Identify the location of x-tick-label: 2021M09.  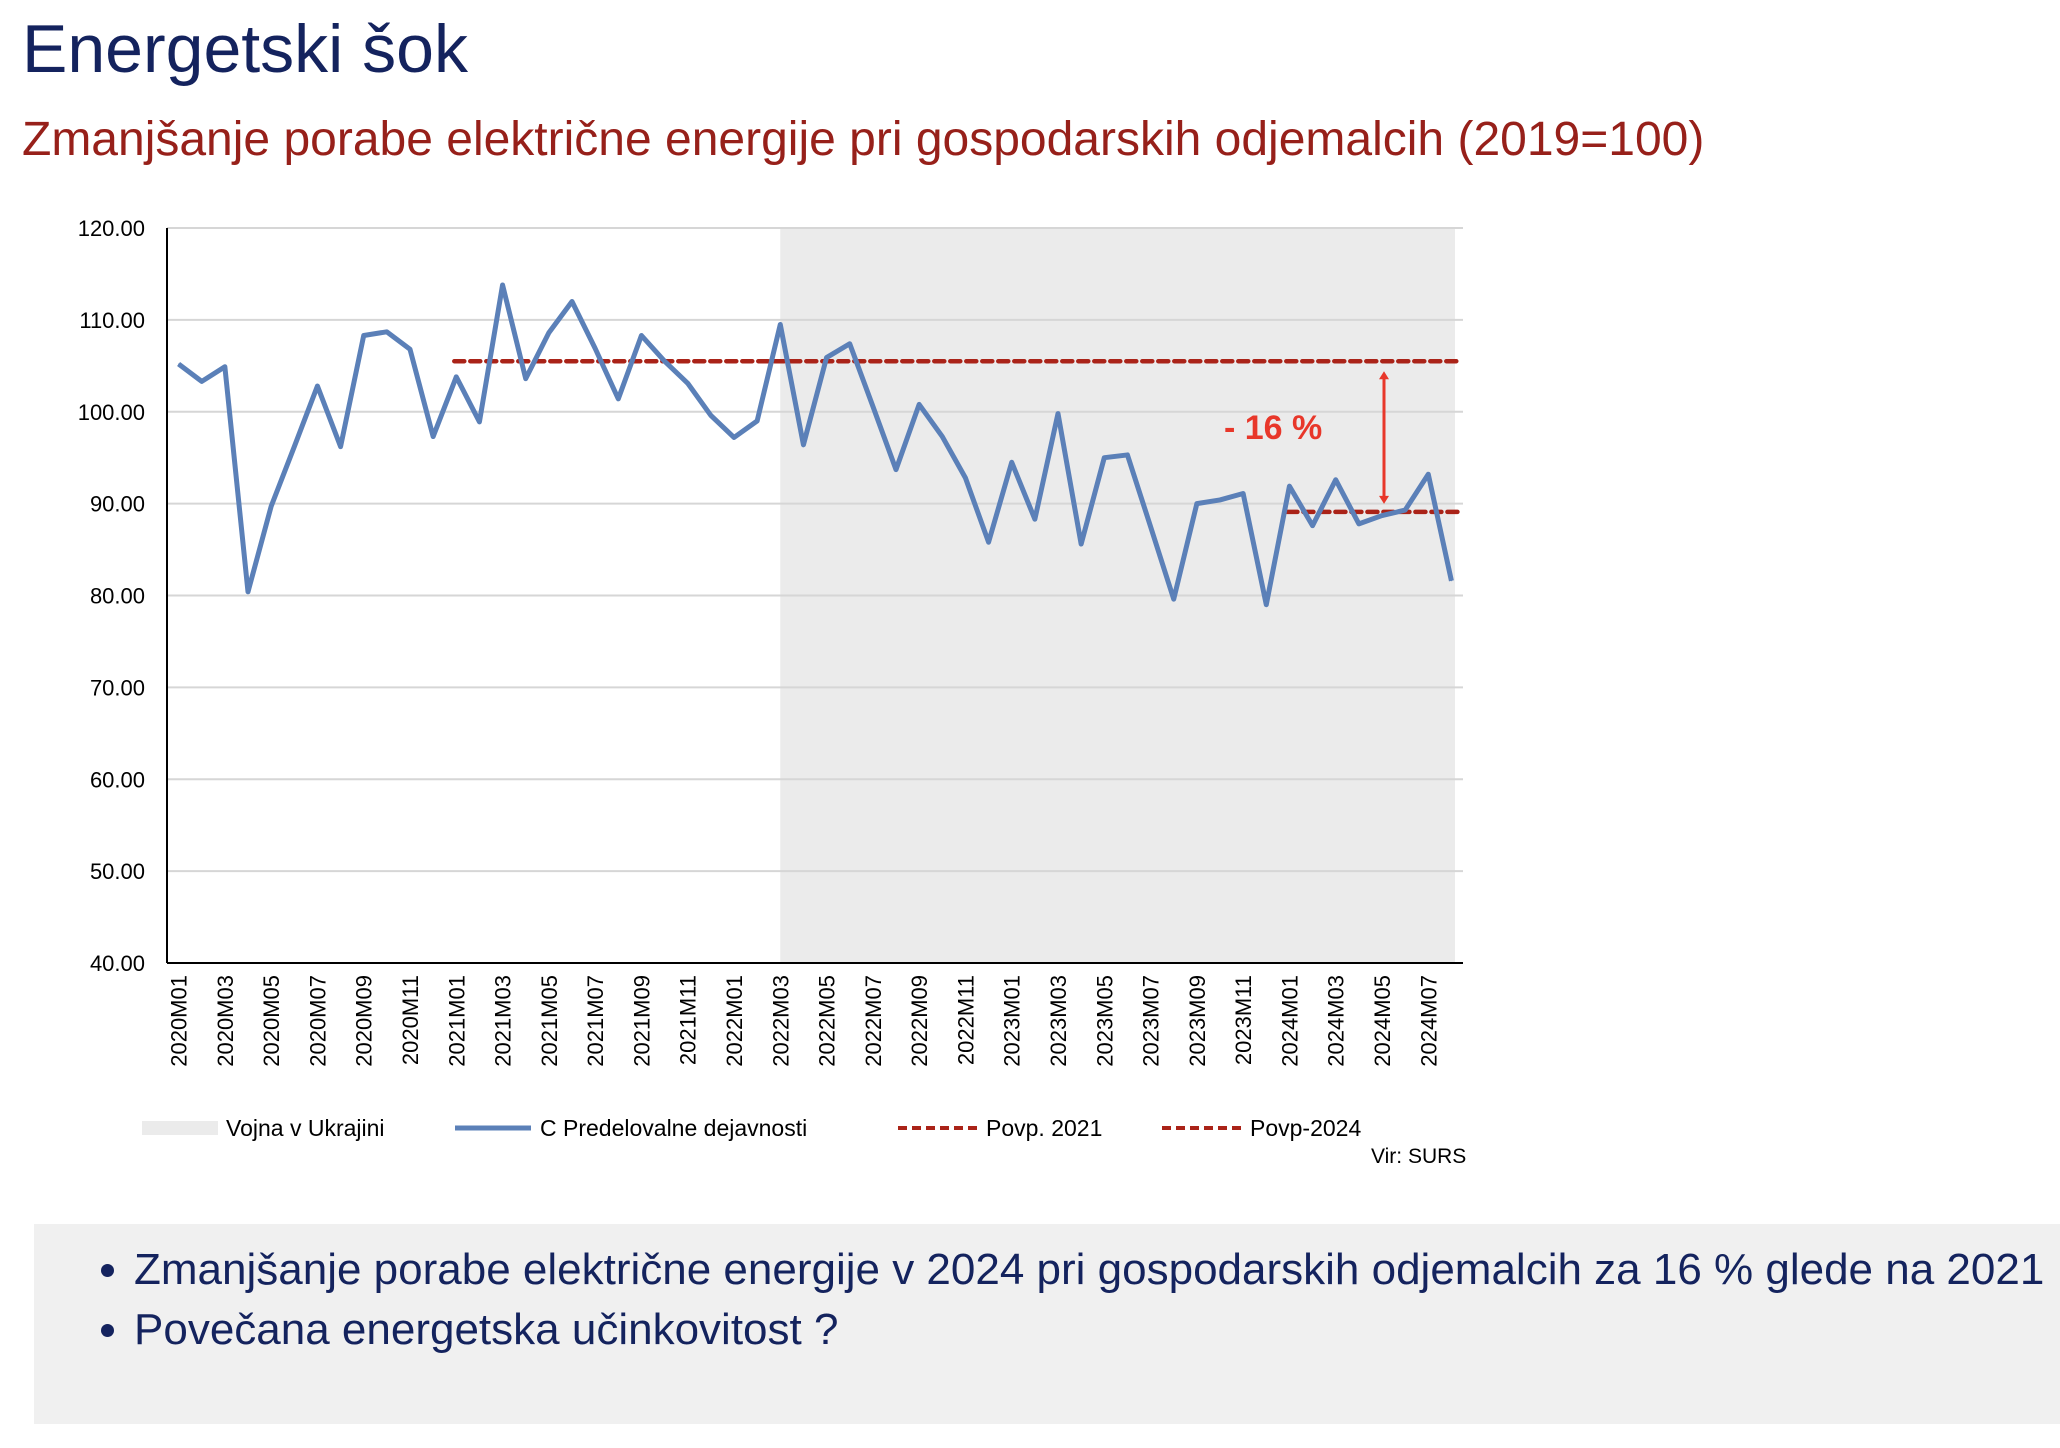
(641, 1021).